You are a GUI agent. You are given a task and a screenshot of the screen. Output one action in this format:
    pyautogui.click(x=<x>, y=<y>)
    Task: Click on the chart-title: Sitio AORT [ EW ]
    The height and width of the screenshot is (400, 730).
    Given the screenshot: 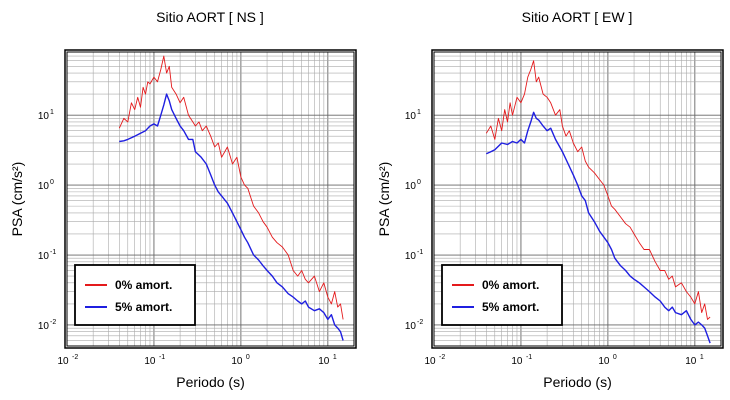 What is the action you would take?
    pyautogui.click(x=577, y=17)
    